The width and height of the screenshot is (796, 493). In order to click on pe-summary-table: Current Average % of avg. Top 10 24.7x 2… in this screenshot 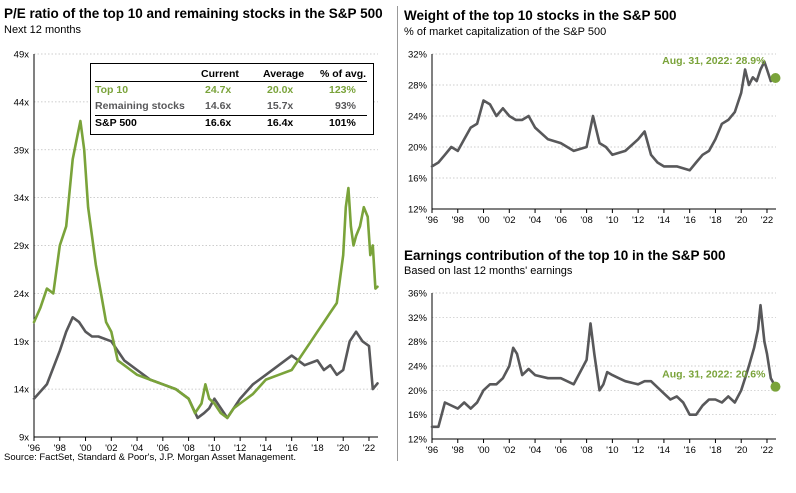, I will do `click(232, 99)`.